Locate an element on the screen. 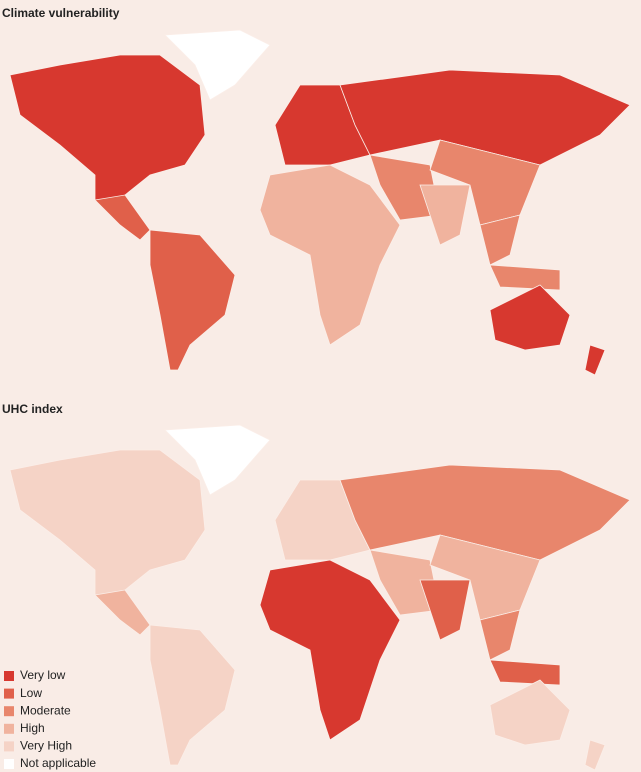  map-title: UHC index is located at coordinates (32, 409).